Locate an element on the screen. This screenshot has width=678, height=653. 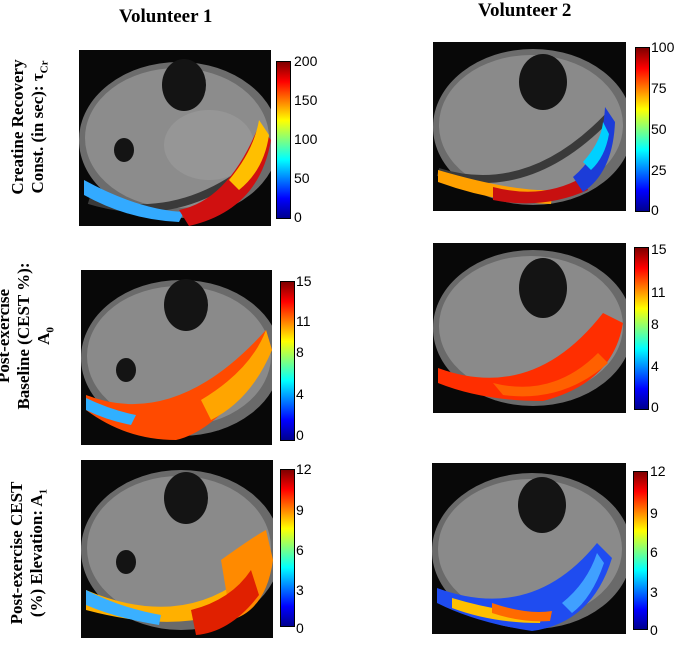
row-label-creatine-recovery: Creatine Recovery Const. (in sec): τCr is located at coordinates (30, 127).